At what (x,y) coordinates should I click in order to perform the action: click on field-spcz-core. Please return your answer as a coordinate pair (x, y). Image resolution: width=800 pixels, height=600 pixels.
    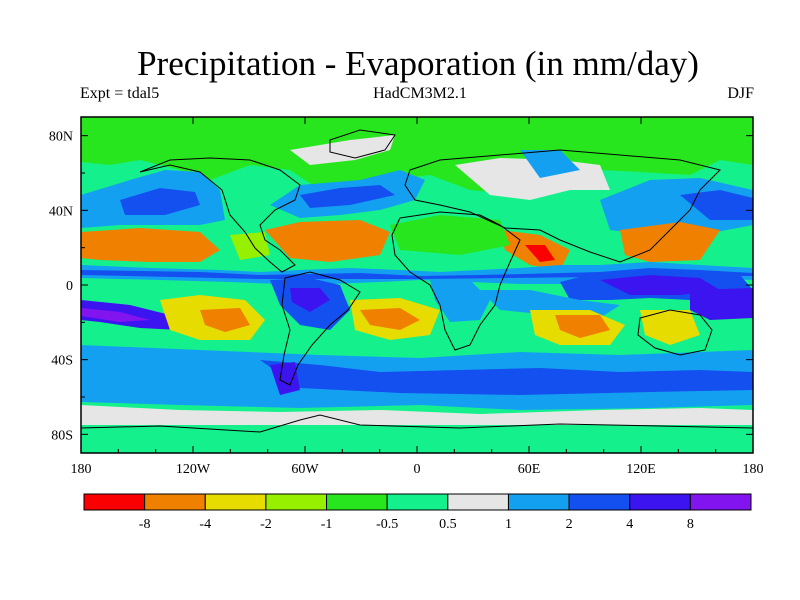
    Looking at the image, I should click on (115, 315).